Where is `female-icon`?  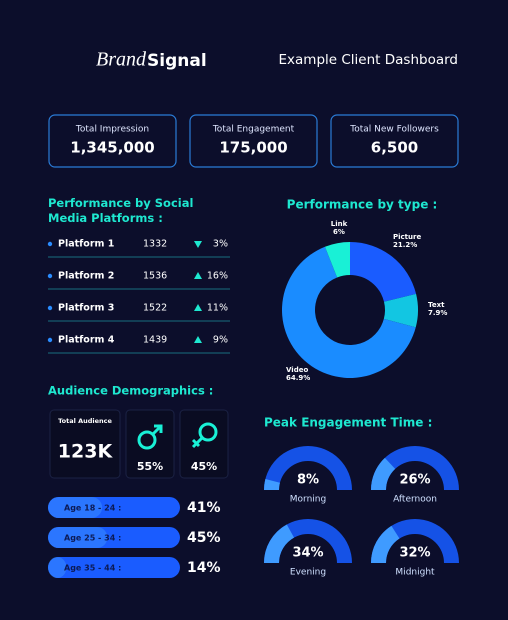 female-icon is located at coordinates (204, 435).